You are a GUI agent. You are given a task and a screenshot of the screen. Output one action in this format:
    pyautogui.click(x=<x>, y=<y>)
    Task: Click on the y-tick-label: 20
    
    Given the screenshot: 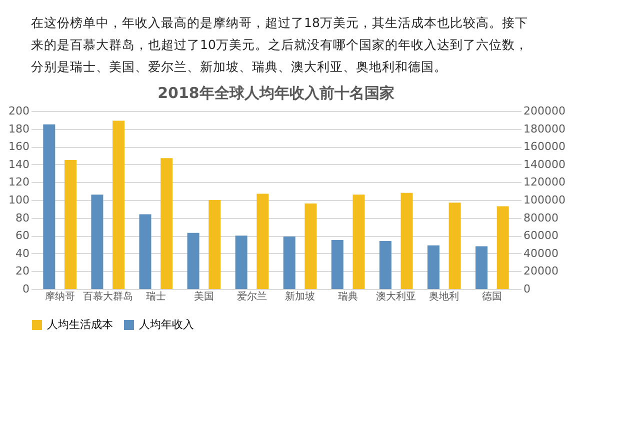 What is the action you would take?
    pyautogui.click(x=23, y=271)
    